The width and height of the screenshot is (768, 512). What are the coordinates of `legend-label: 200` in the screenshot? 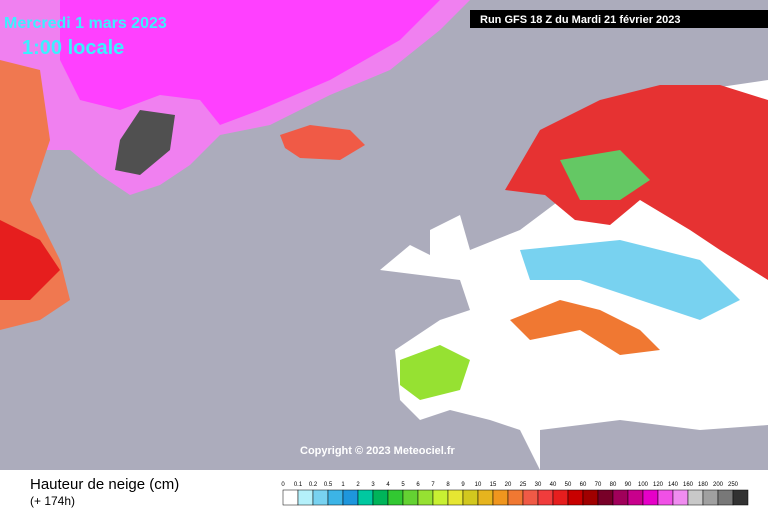 It's located at (718, 485).